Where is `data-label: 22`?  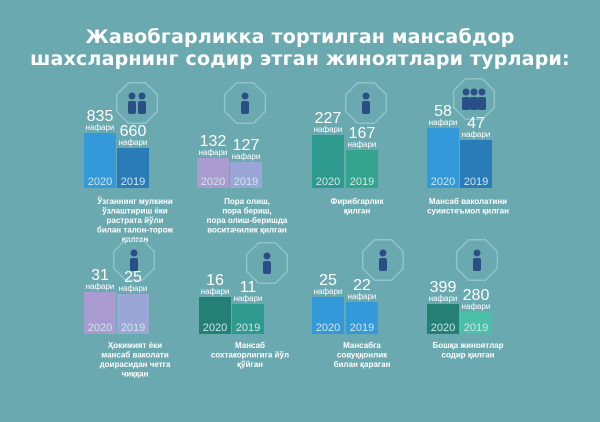 data-label: 22 is located at coordinates (362, 285).